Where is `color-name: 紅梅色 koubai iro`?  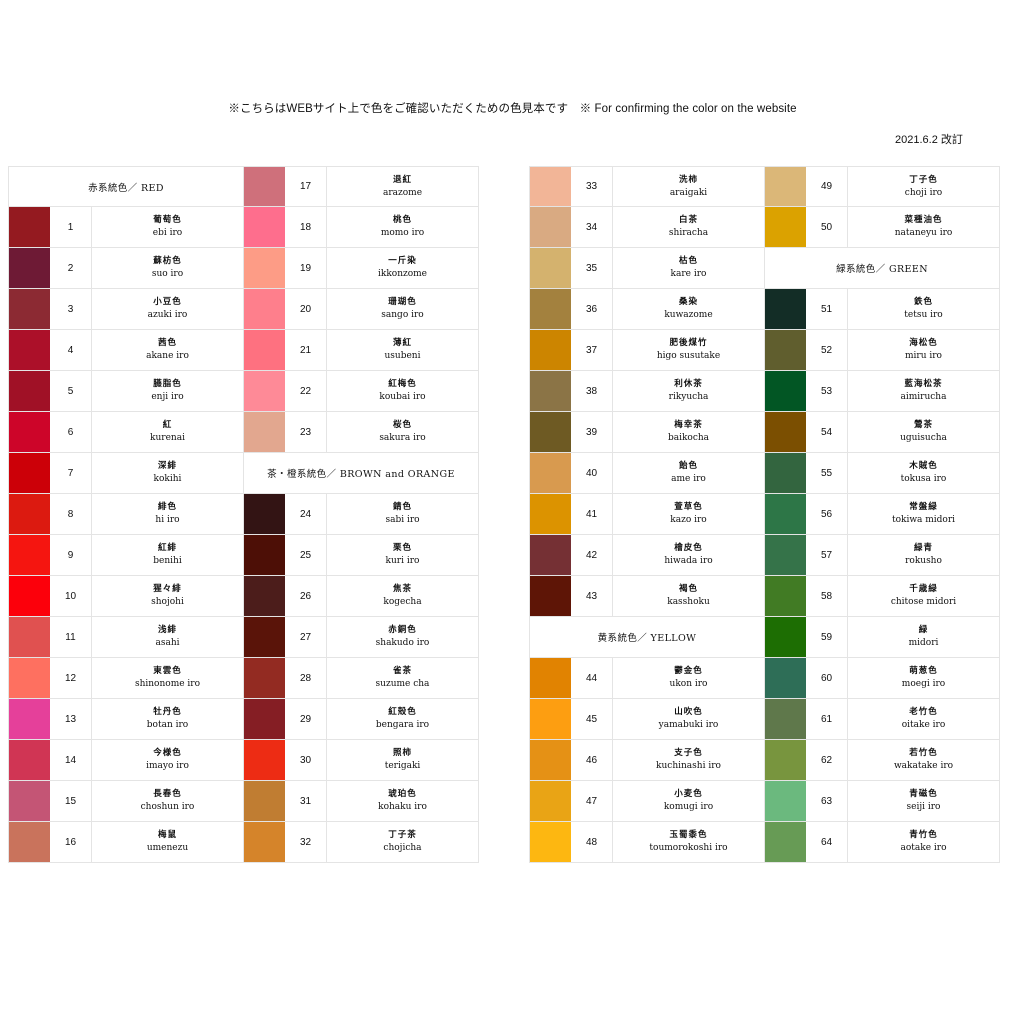
color-name: 紅梅色 koubai iro is located at coordinates (402, 391).